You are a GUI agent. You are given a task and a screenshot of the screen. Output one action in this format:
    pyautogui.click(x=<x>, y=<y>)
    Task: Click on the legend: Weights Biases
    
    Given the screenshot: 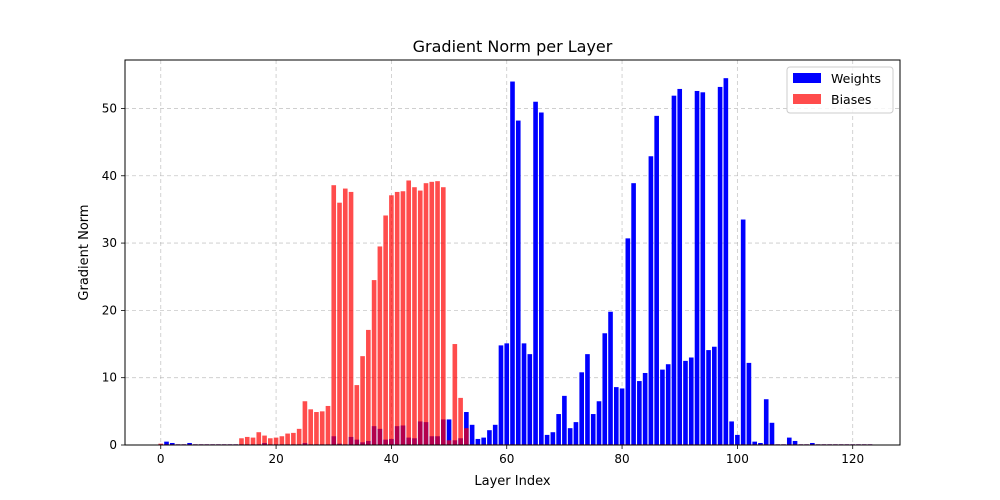 What is the action you would take?
    pyautogui.click(x=840, y=90)
    